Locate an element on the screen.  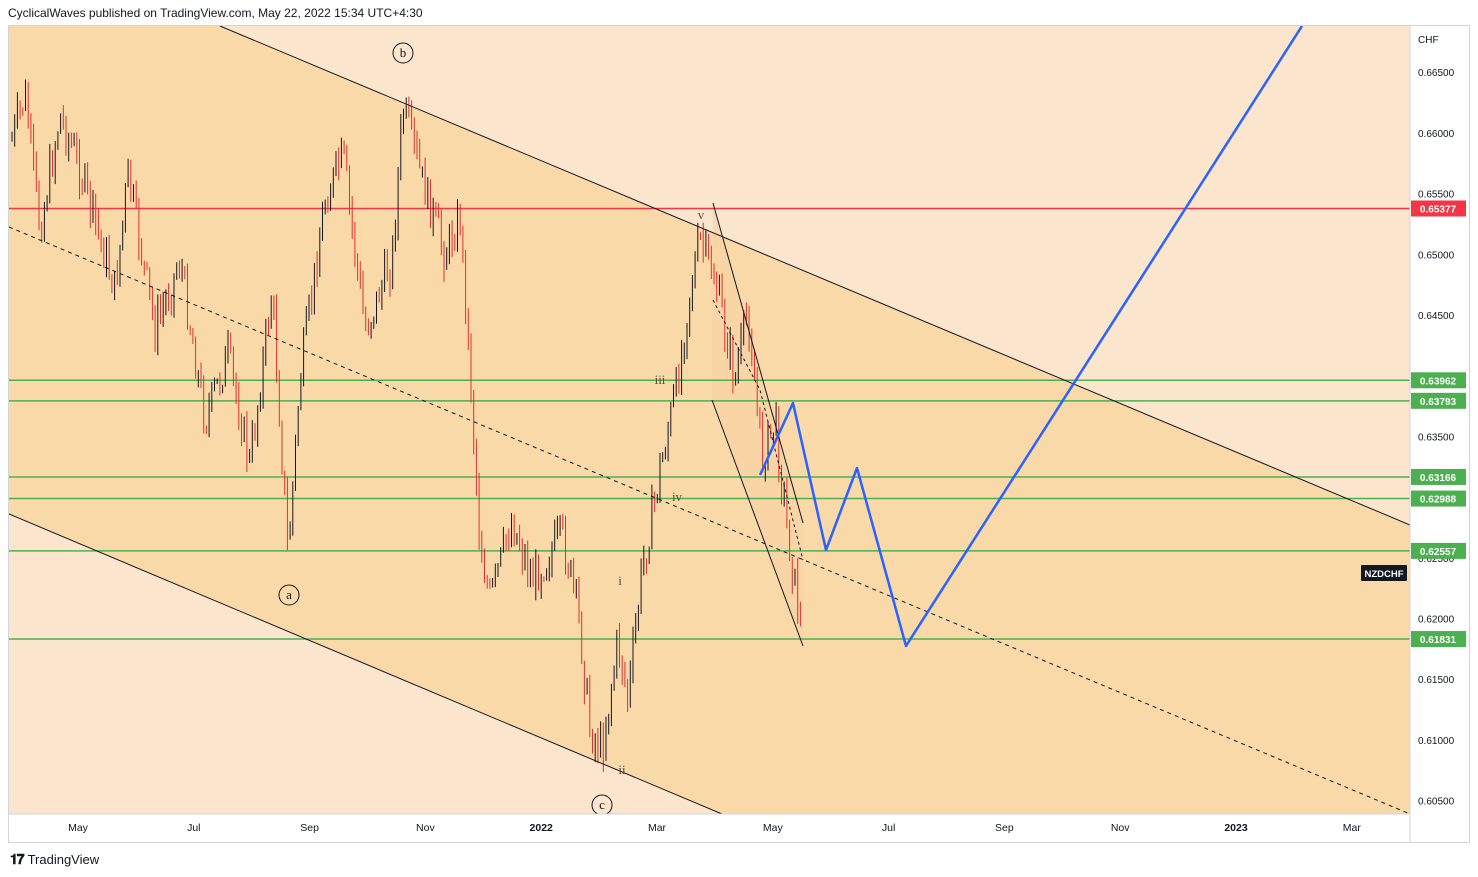
price-tick-label: 0.66000 is located at coordinates (1436, 134).